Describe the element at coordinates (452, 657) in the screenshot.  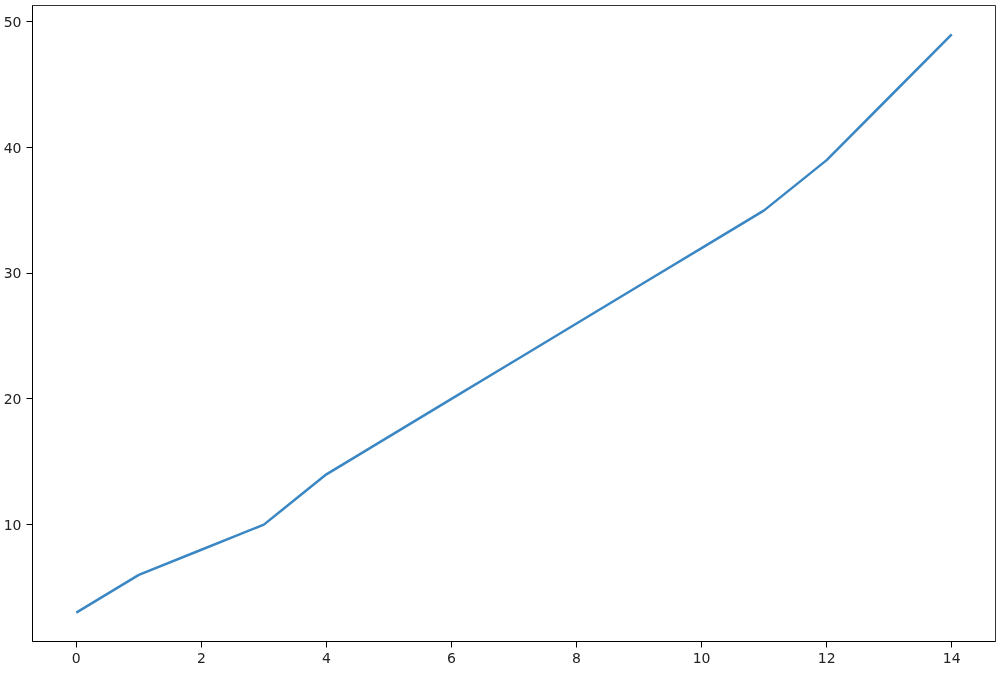
I see `x-tick-label: 6` at that location.